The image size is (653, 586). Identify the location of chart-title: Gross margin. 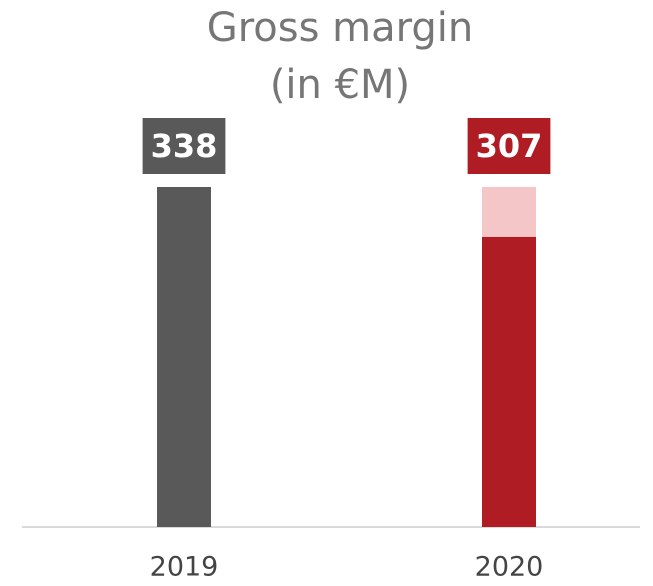
(340, 28).